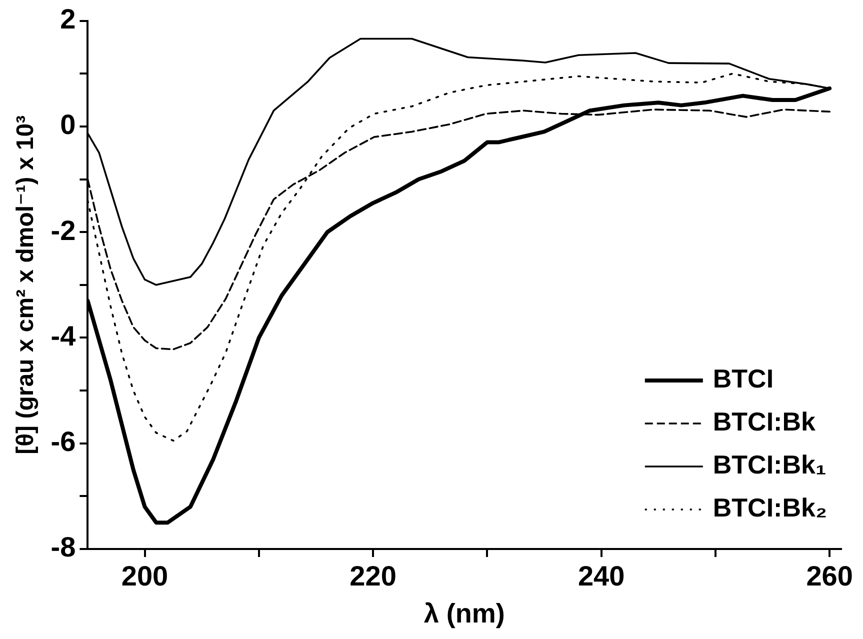  I want to click on x-tick-label: 220, so click(373, 576).